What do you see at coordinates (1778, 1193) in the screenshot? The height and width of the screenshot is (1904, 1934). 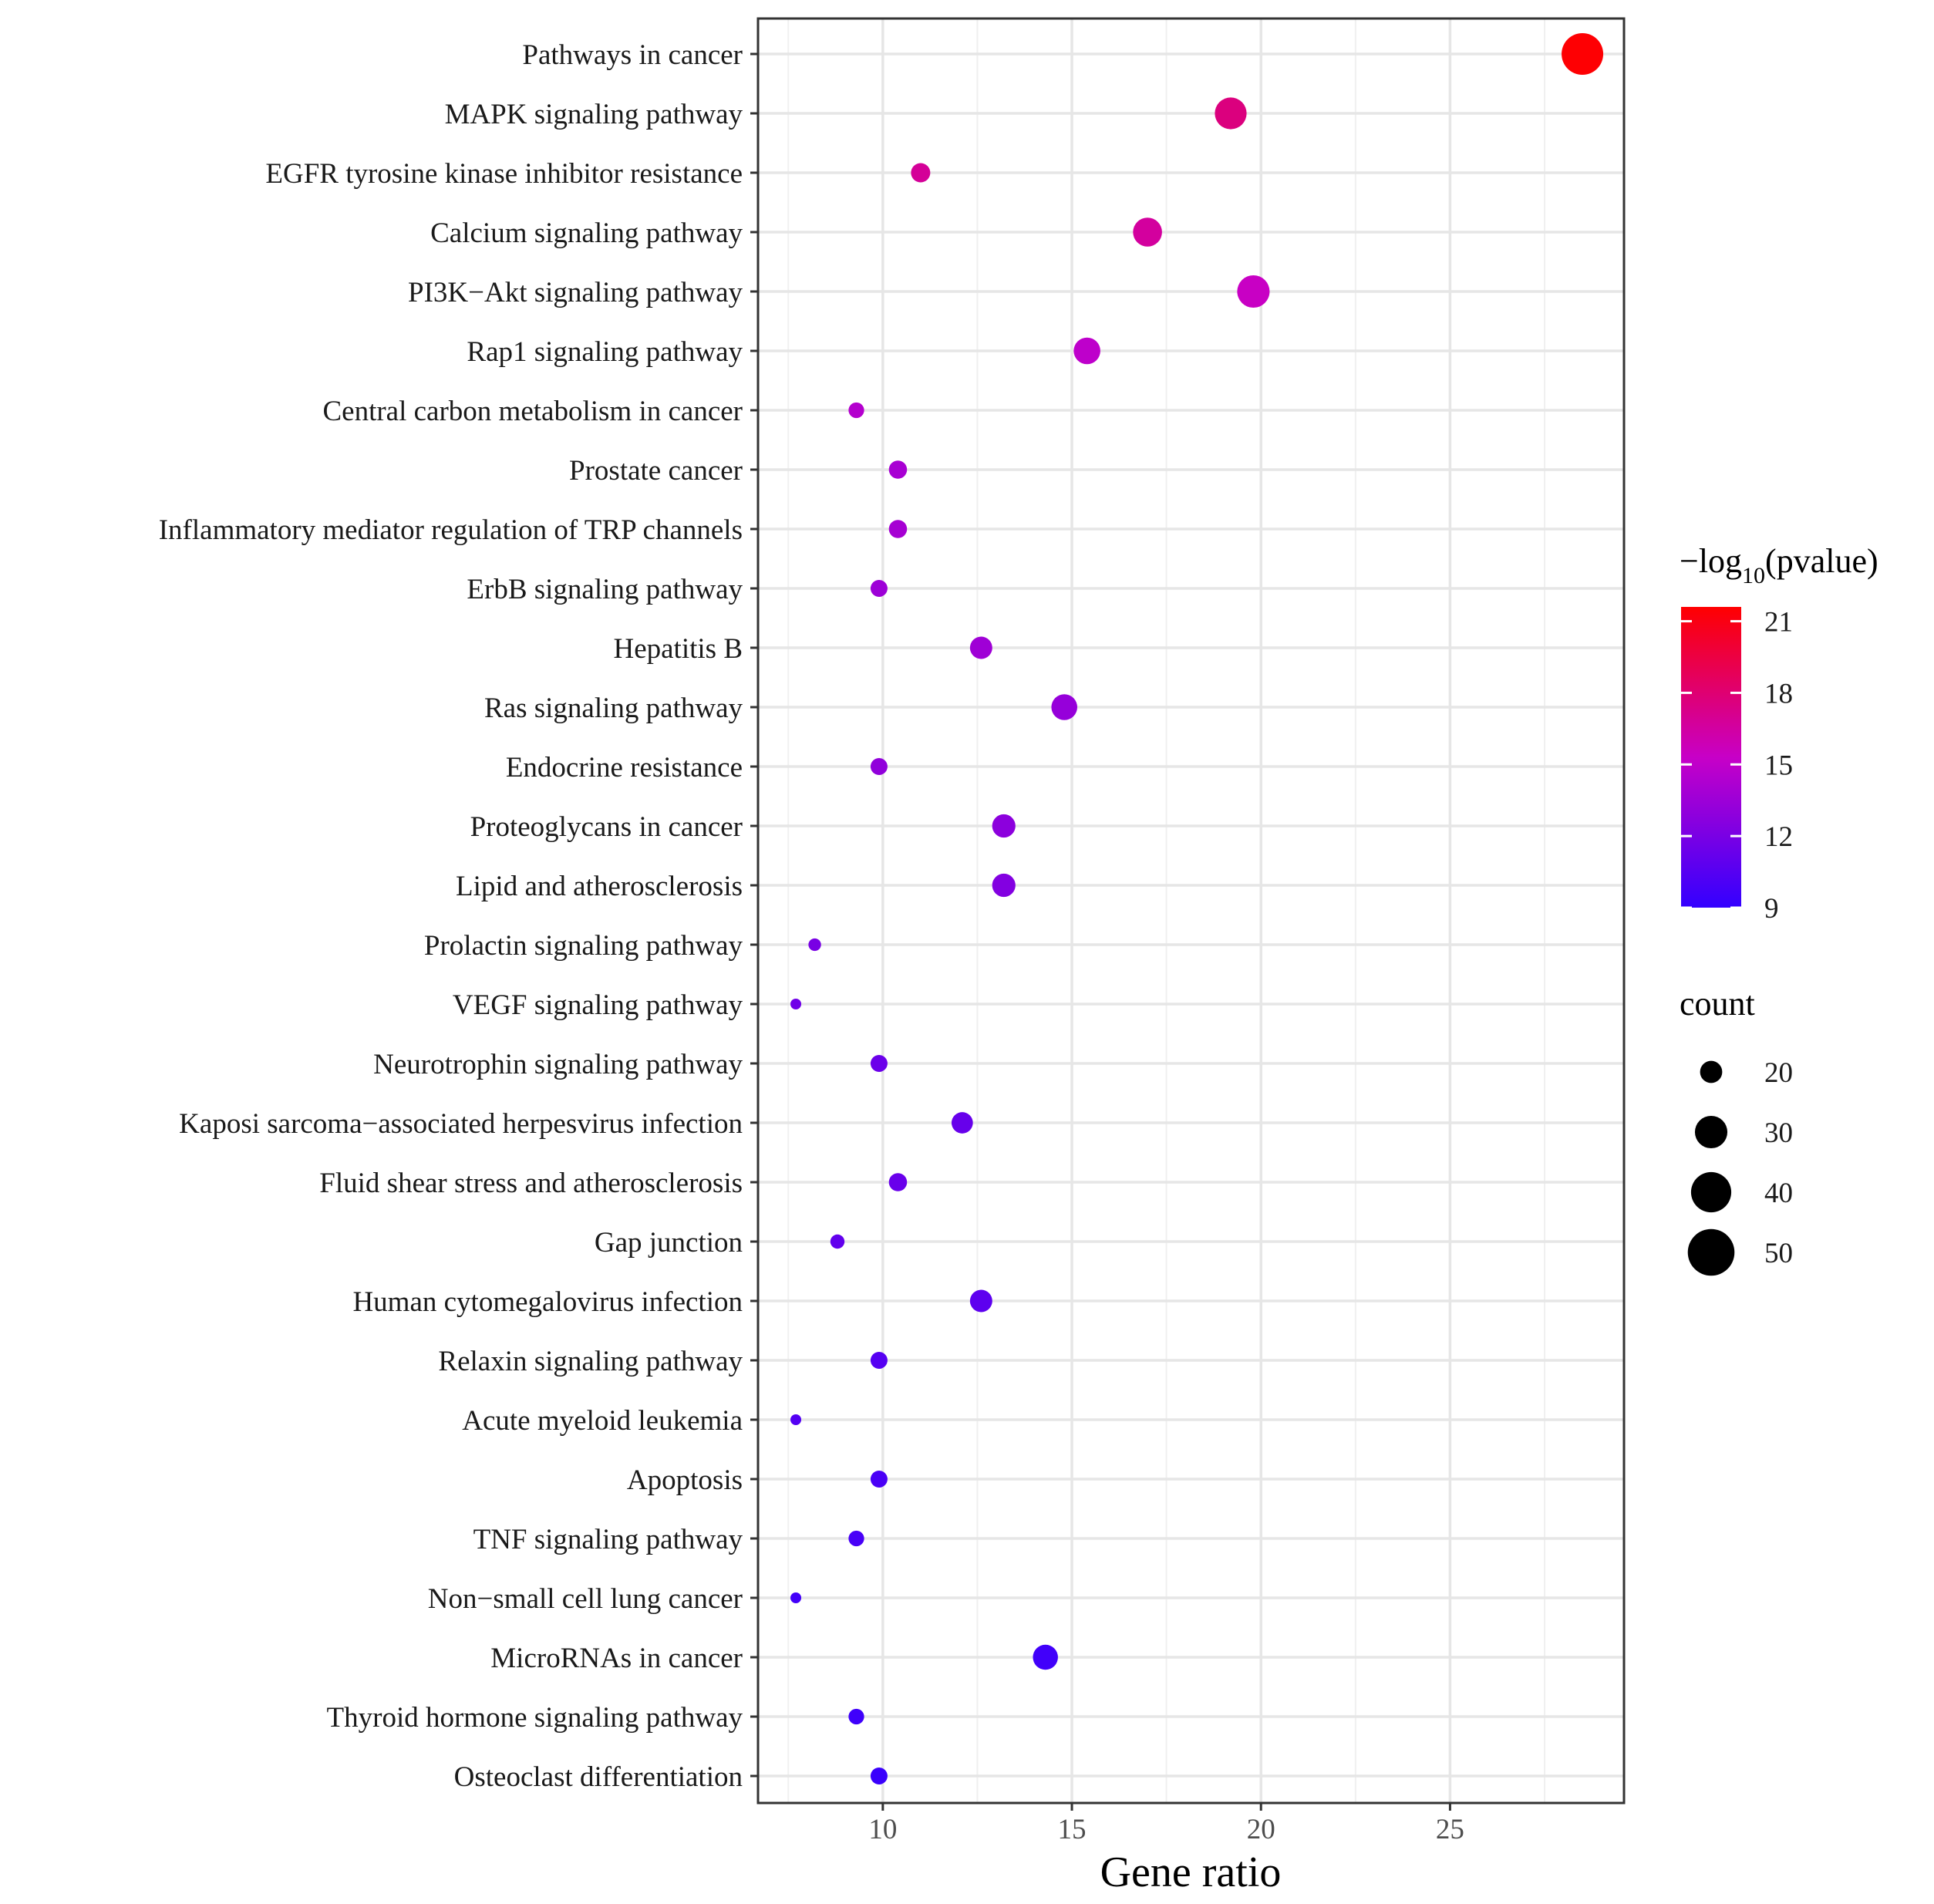 I see `size-legend-label: 40` at bounding box center [1778, 1193].